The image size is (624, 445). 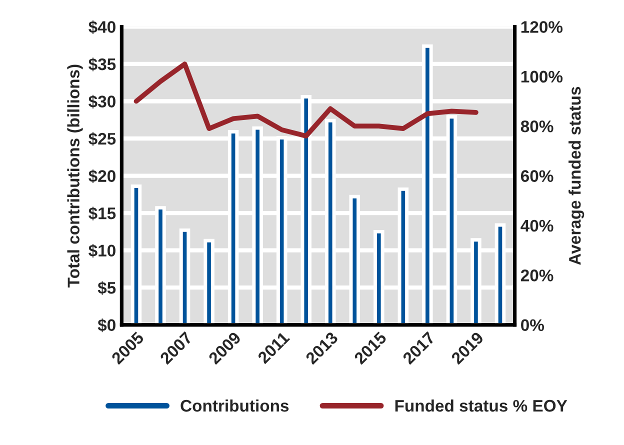 I want to click on y-tick-label: $5, so click(x=107, y=288).